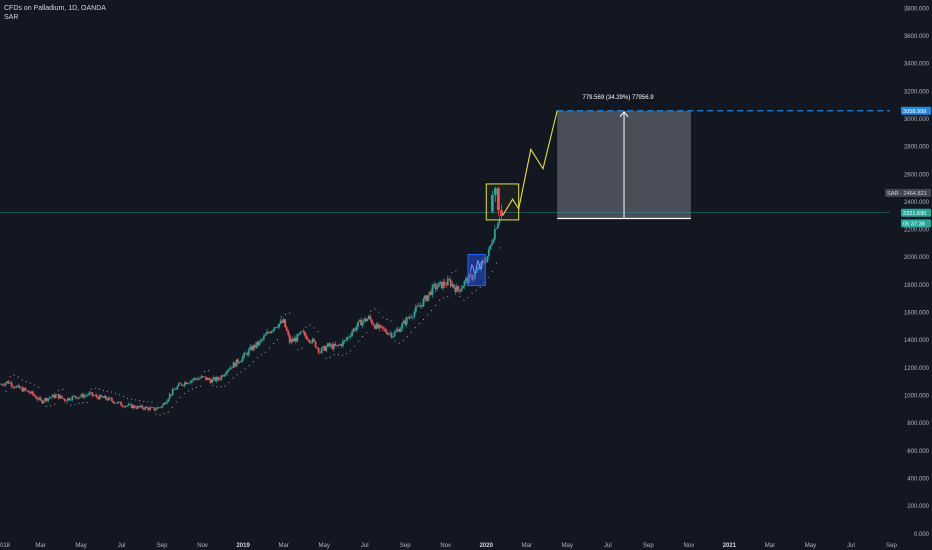  Describe the element at coordinates (445, 546) in the screenshot. I see `x-tick-label-11: Nov` at that location.